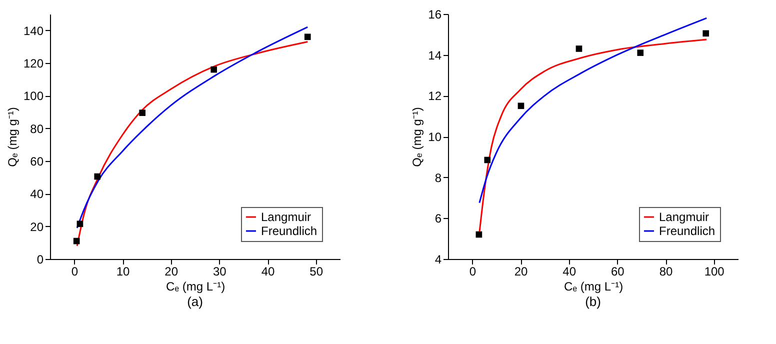 This screenshot has height=344, width=776. Describe the element at coordinates (714, 271) in the screenshot. I see `x-tick-label: 100` at that location.